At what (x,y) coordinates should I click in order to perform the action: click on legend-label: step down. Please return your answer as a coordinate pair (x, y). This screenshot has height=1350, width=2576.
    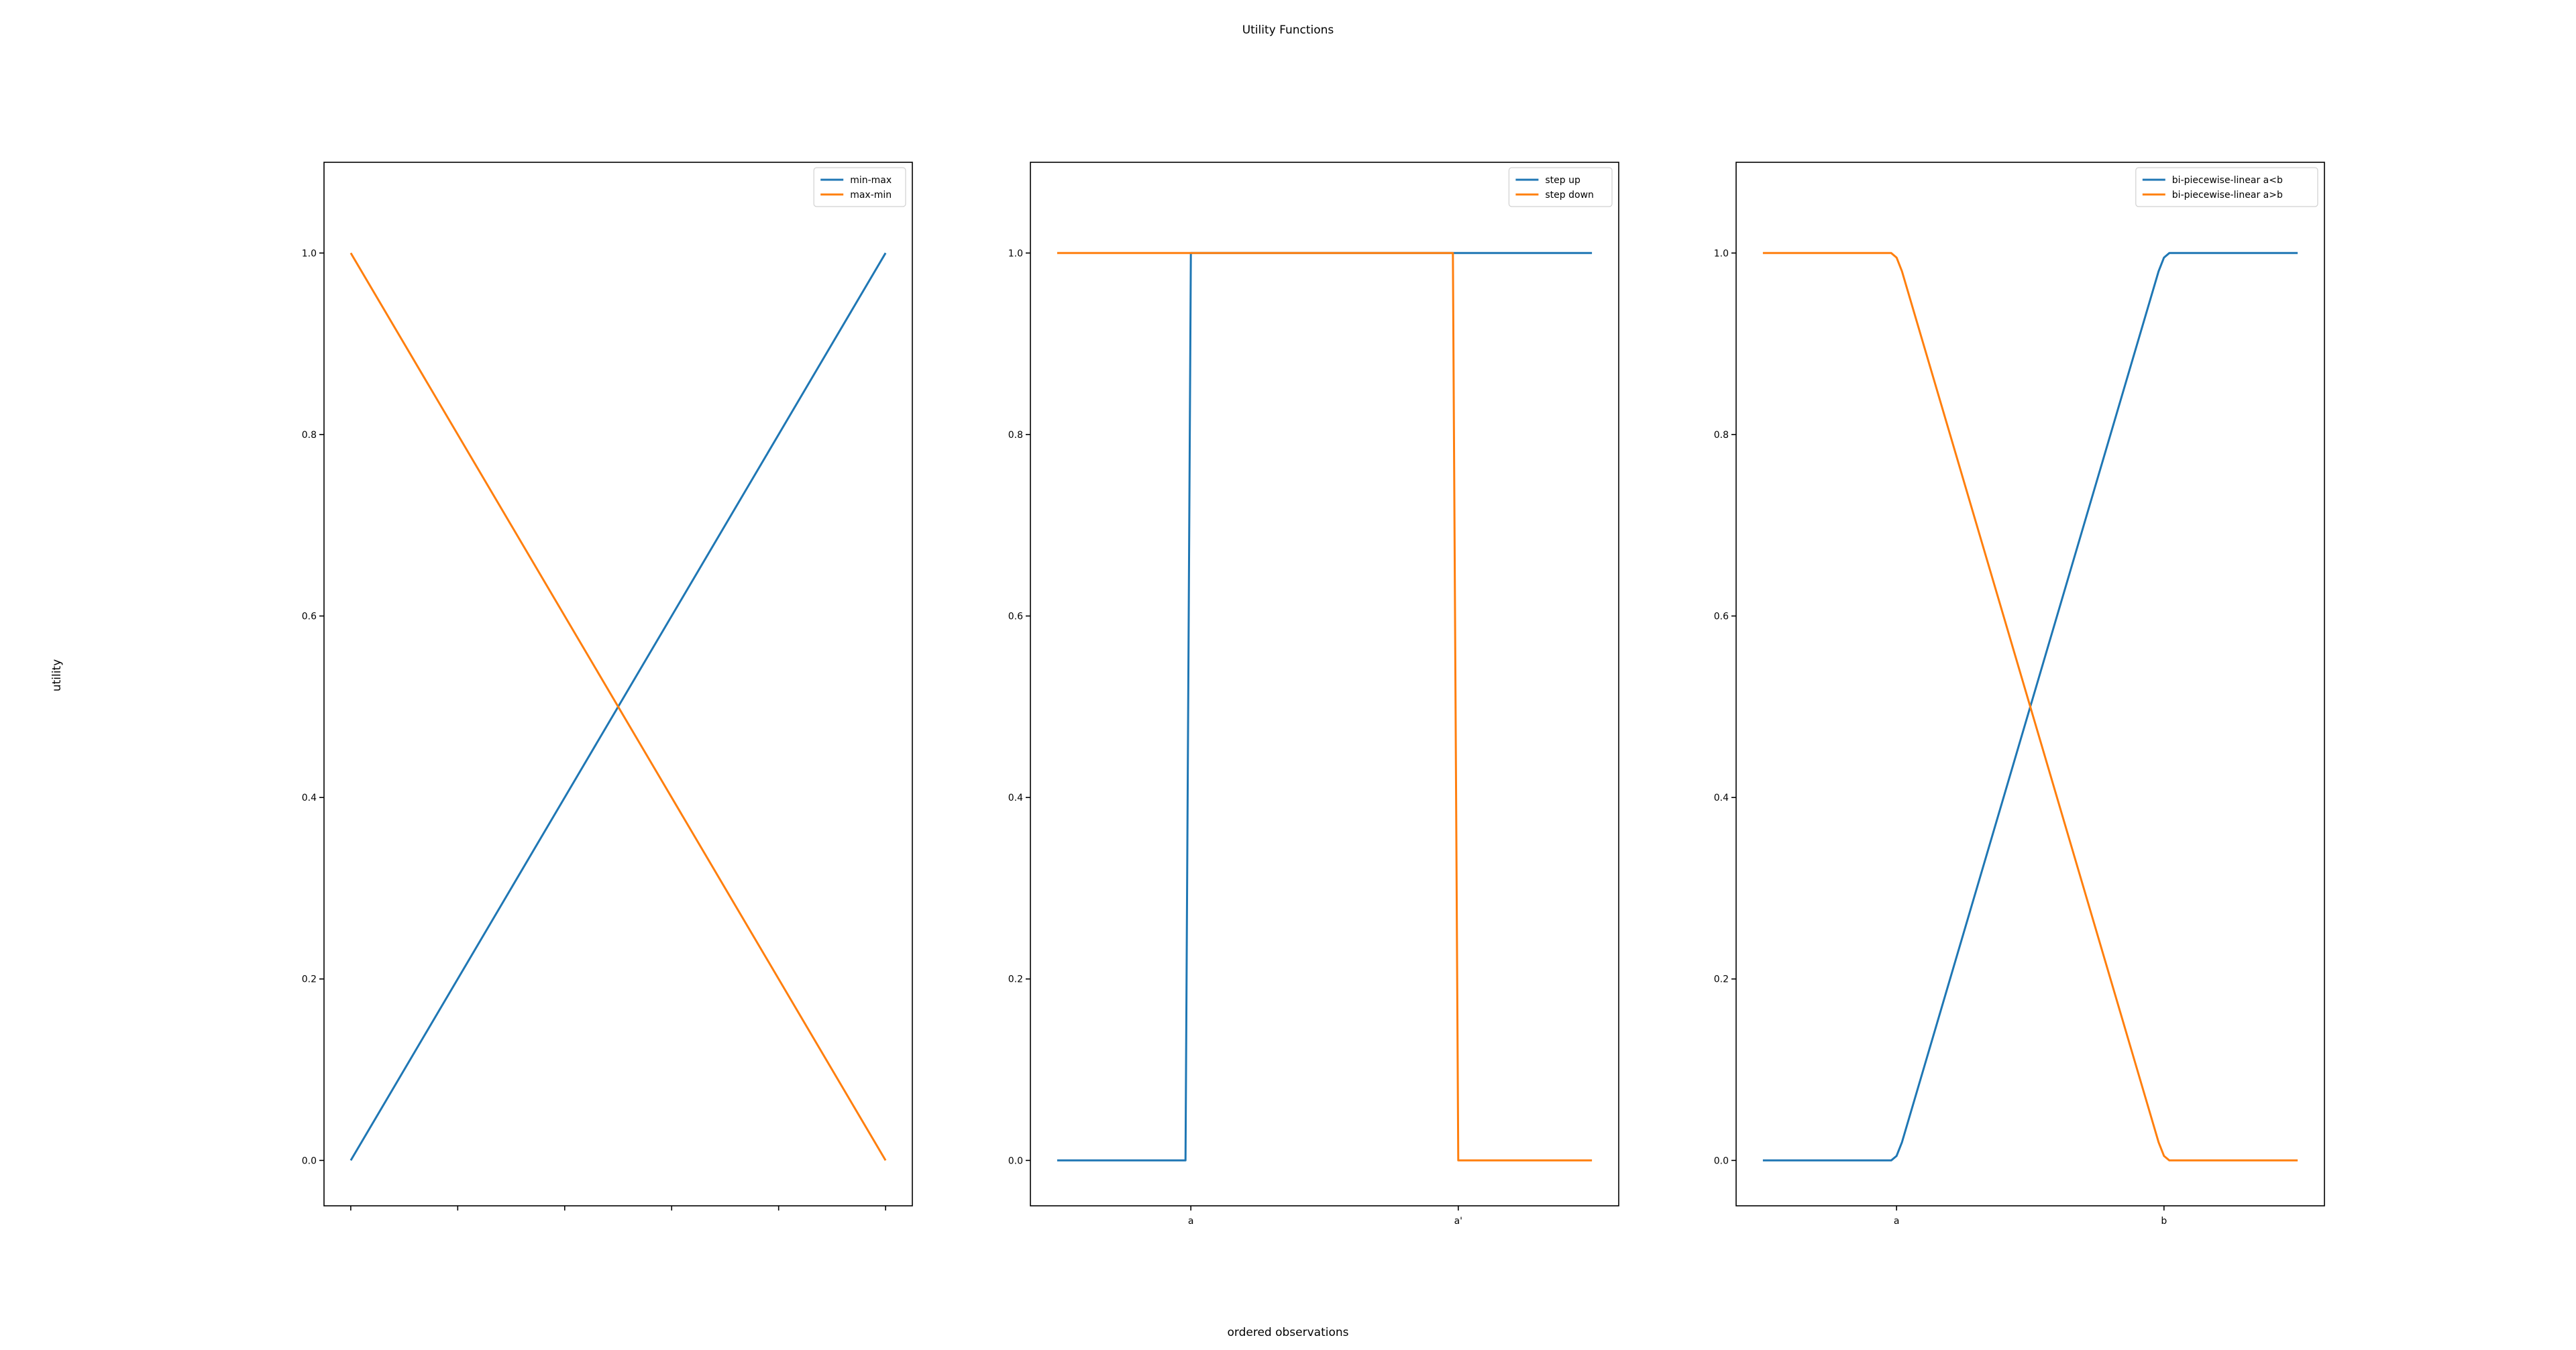
    Looking at the image, I should click on (1569, 195).